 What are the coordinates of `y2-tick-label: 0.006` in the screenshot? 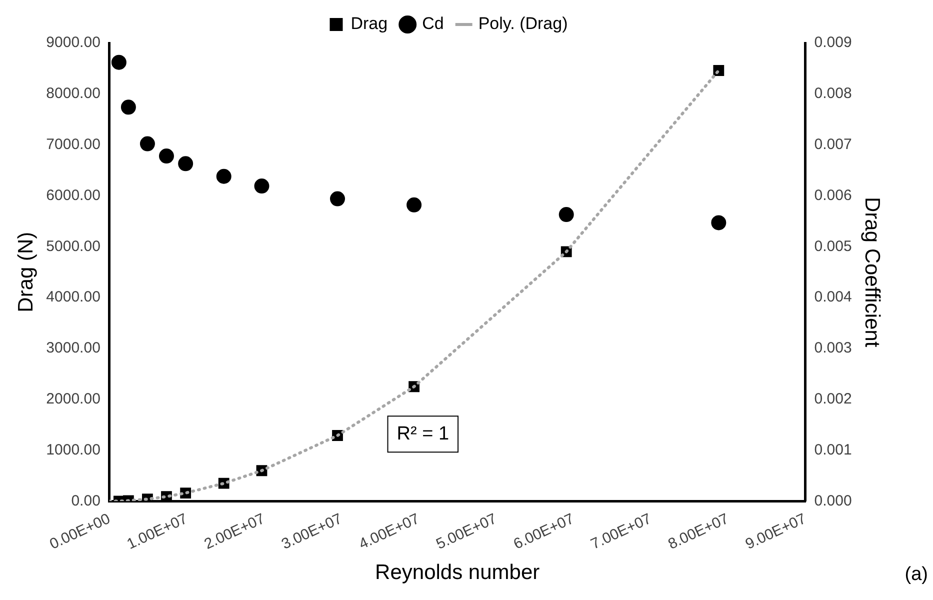 It's located at (833, 195).